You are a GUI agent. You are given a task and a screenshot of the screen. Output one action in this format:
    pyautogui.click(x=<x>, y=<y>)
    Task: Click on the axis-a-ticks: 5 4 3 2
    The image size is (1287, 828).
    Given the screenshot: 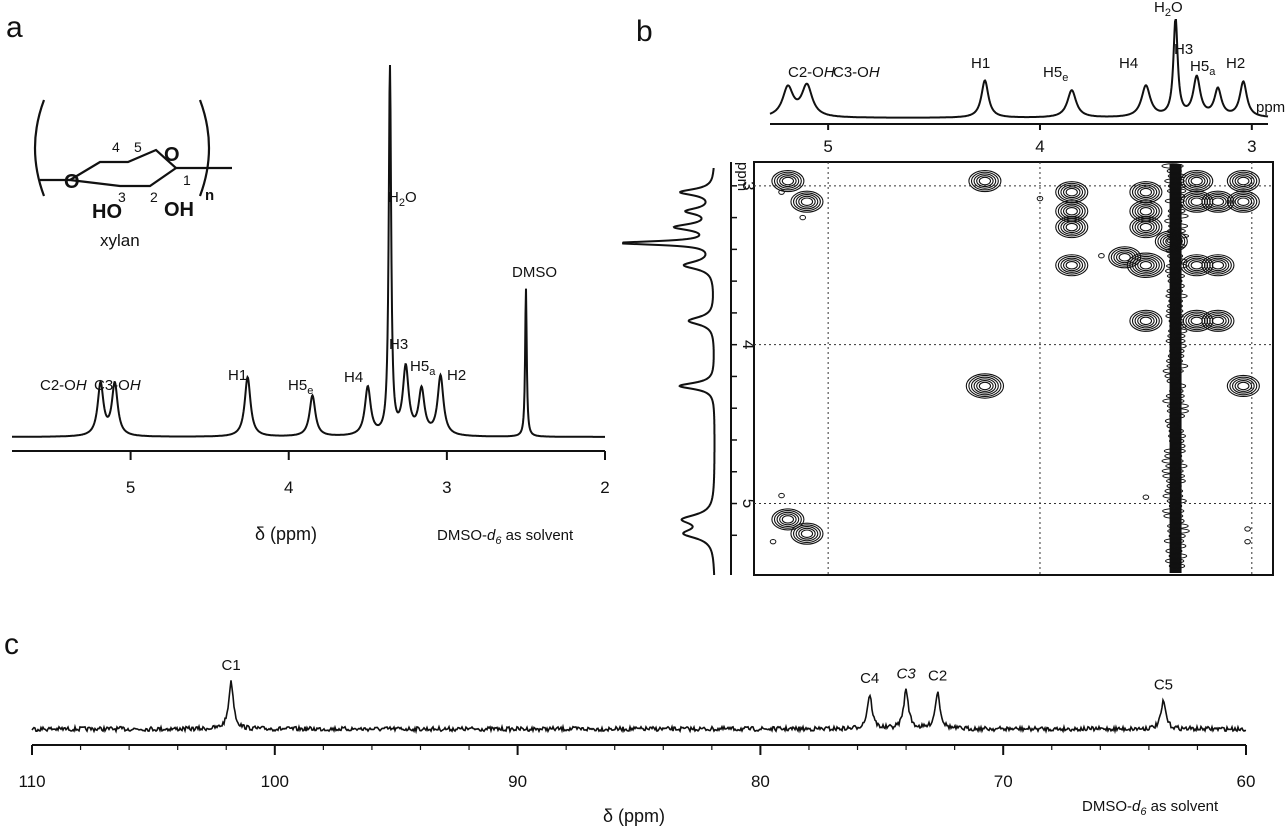 What is the action you would take?
    pyautogui.click(x=368, y=474)
    